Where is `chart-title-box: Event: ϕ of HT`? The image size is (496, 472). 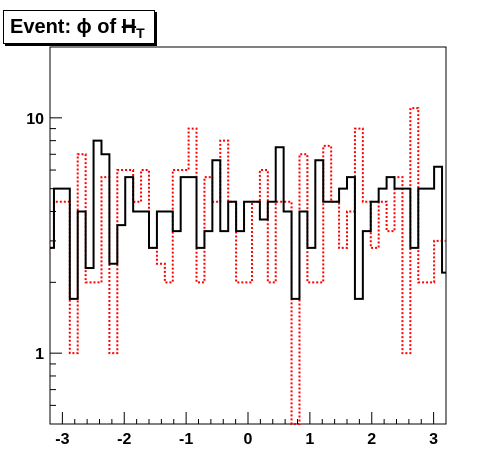 chart-title-box: Event: ϕ of HT is located at coordinates (79, 27).